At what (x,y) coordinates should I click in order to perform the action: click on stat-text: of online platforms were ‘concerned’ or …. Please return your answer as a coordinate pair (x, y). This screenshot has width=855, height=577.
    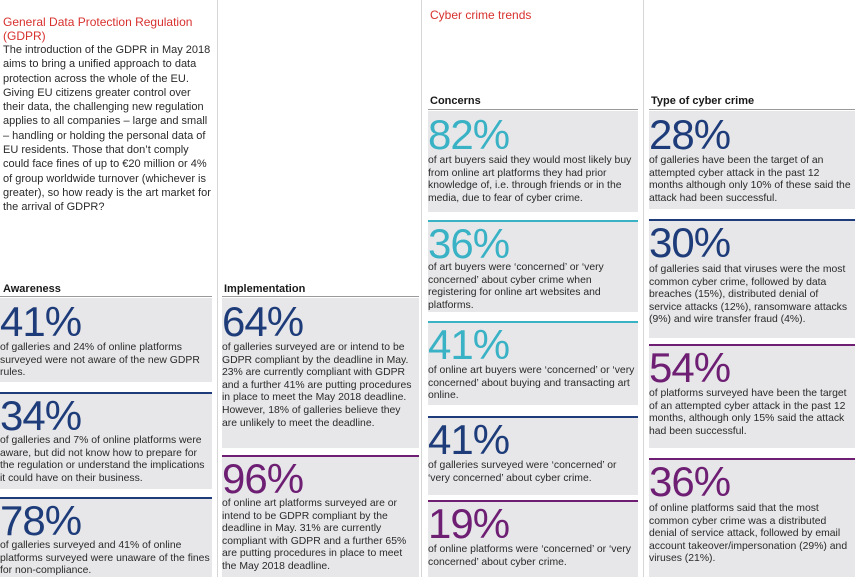
    Looking at the image, I should click on (529, 556).